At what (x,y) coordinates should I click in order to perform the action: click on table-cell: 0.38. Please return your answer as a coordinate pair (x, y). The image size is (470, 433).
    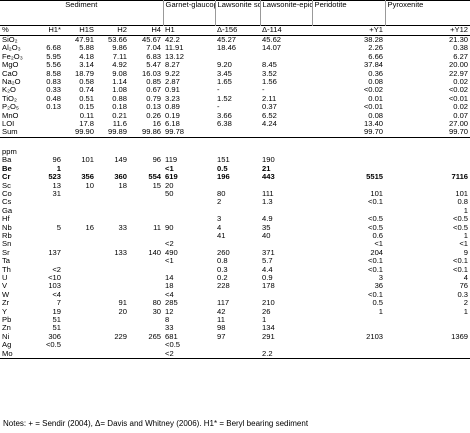
    Looking at the image, I should click on (461, 48).